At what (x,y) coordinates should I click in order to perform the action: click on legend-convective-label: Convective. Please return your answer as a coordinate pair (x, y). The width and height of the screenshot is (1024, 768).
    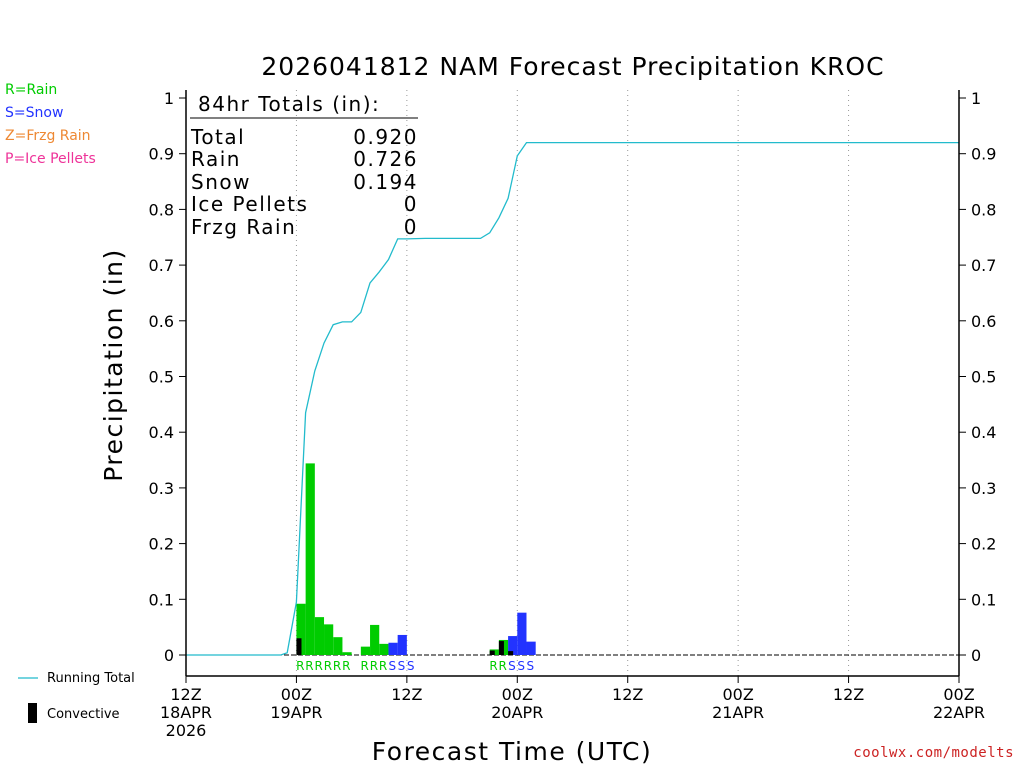
    Looking at the image, I should click on (83, 714).